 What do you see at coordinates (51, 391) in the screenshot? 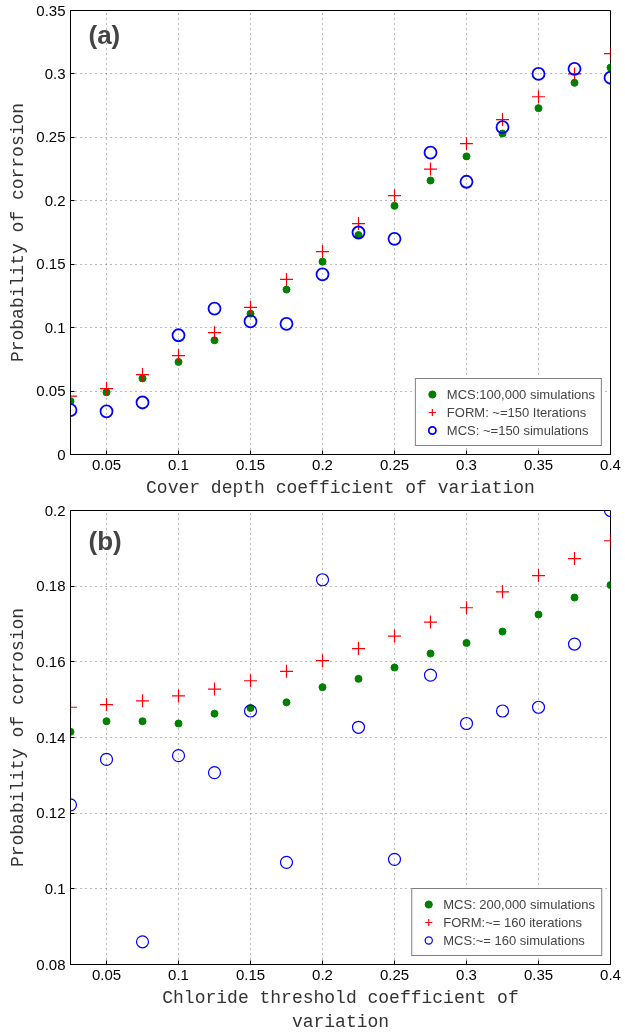
I see `y-tick-label: 0.05` at bounding box center [51, 391].